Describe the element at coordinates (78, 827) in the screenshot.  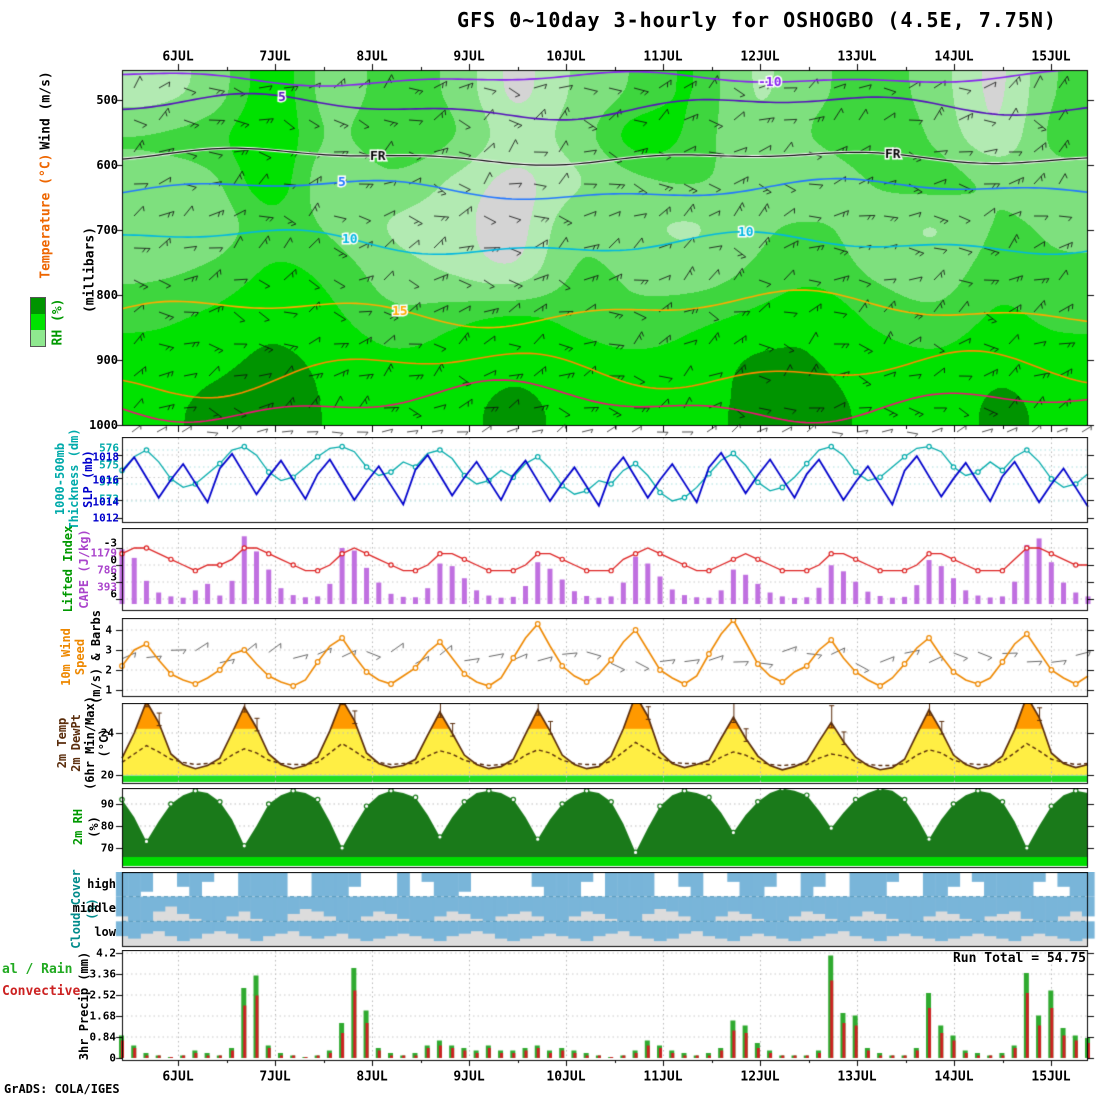
I see `p6-axis-2m-rh: 2m RH` at that location.